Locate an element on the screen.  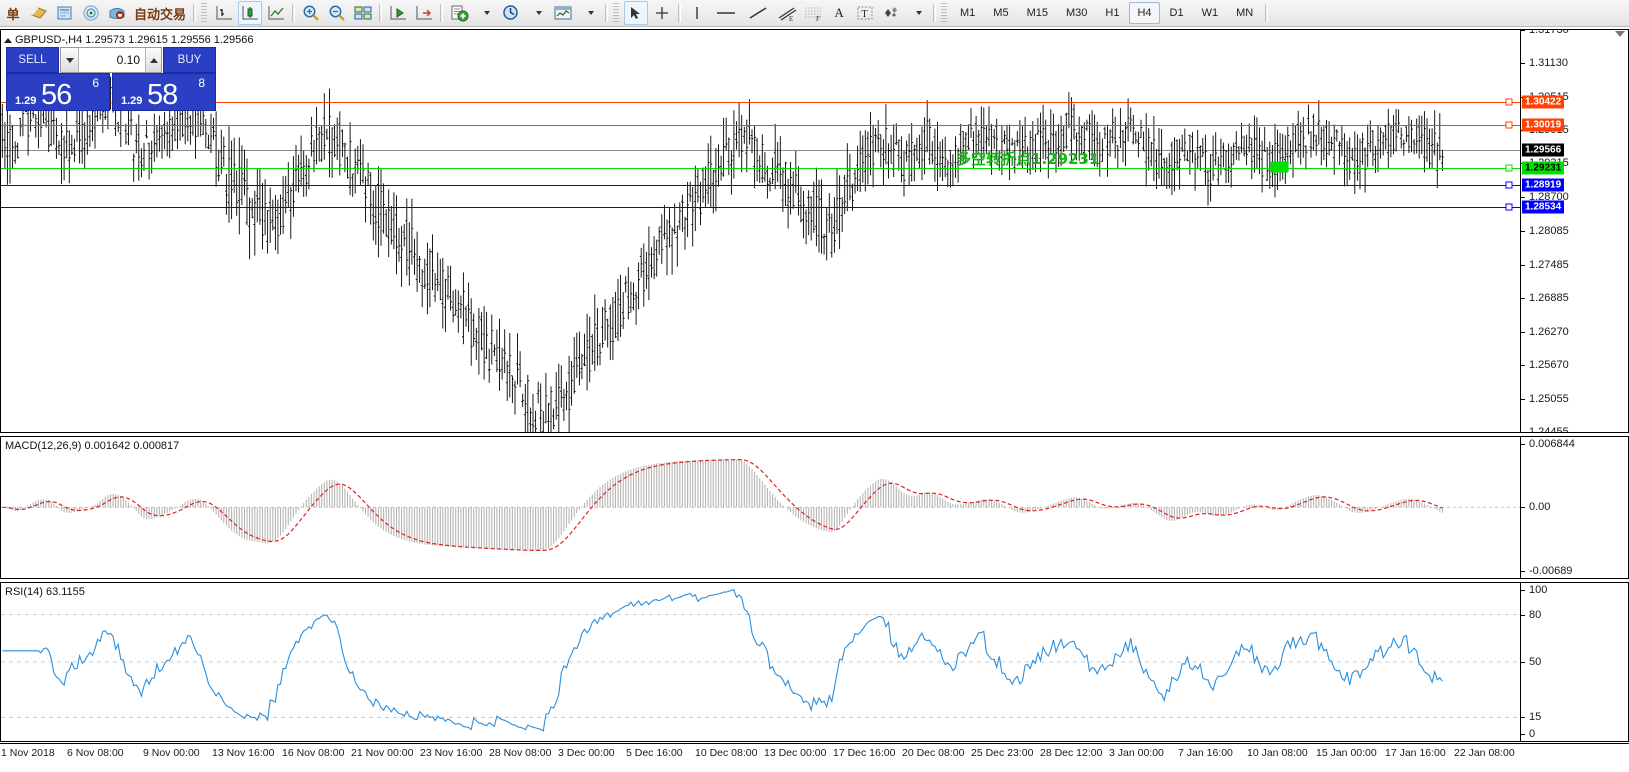
time-axis-label: 13 Dec 00:00 is located at coordinates (795, 753).